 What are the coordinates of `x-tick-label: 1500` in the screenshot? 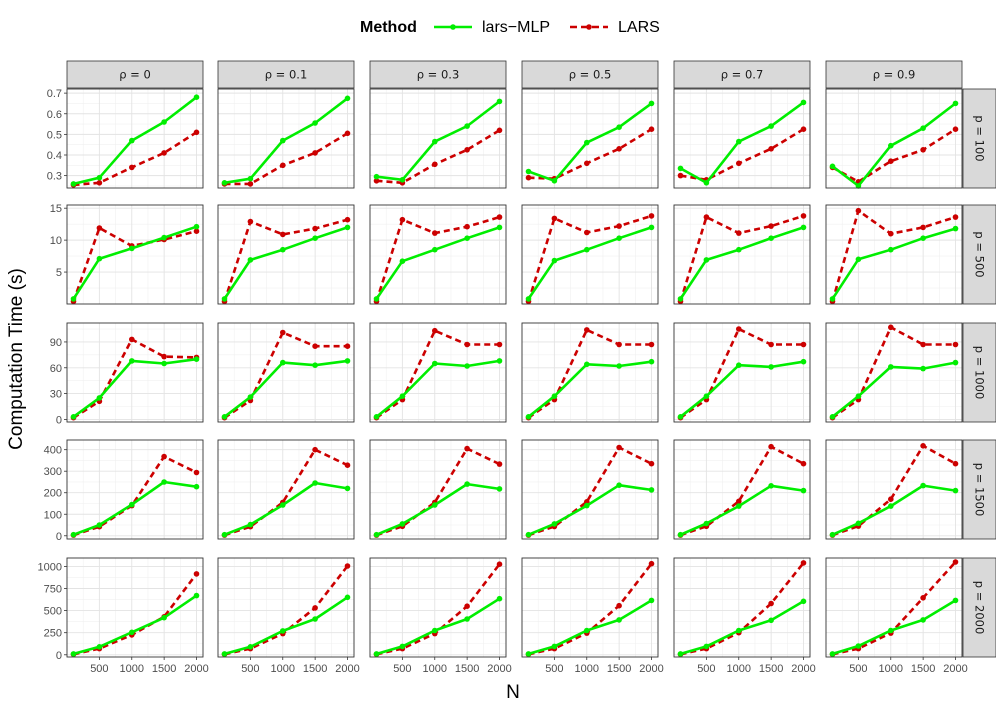 It's located at (164, 669).